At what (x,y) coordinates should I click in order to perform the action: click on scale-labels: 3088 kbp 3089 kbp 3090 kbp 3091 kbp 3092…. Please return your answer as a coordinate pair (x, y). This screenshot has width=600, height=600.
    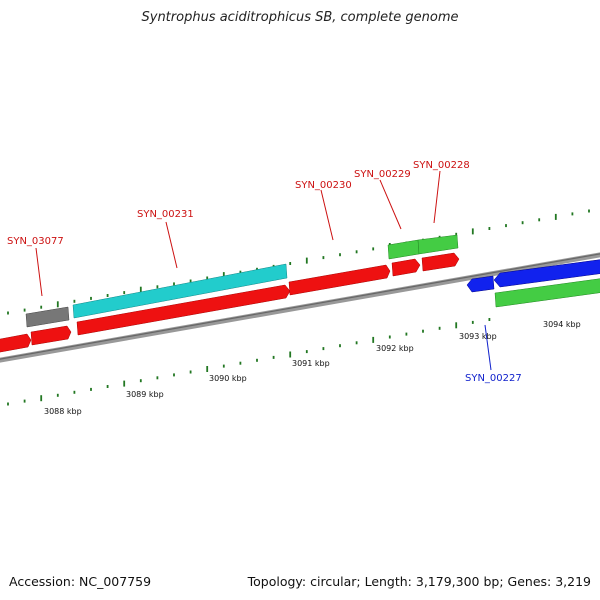
    Looking at the image, I should click on (312, 368).